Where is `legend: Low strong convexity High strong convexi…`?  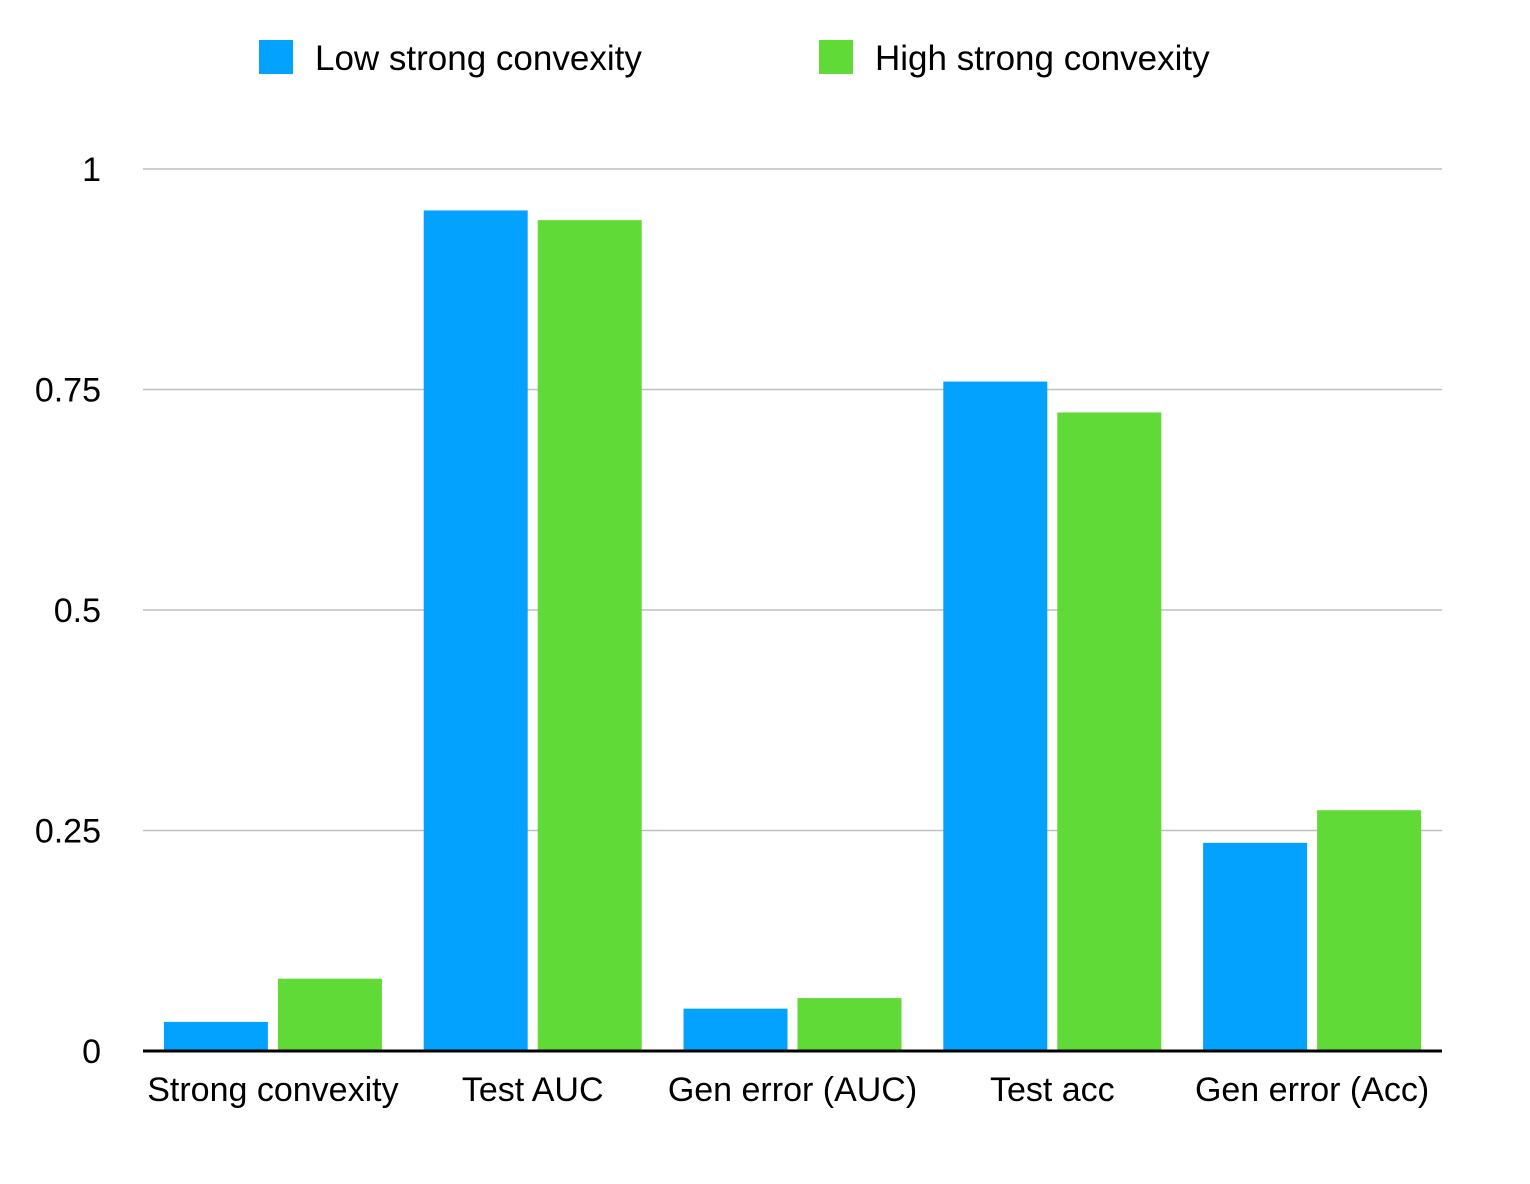
legend: Low strong convexity High strong convexi… is located at coordinates (734, 58).